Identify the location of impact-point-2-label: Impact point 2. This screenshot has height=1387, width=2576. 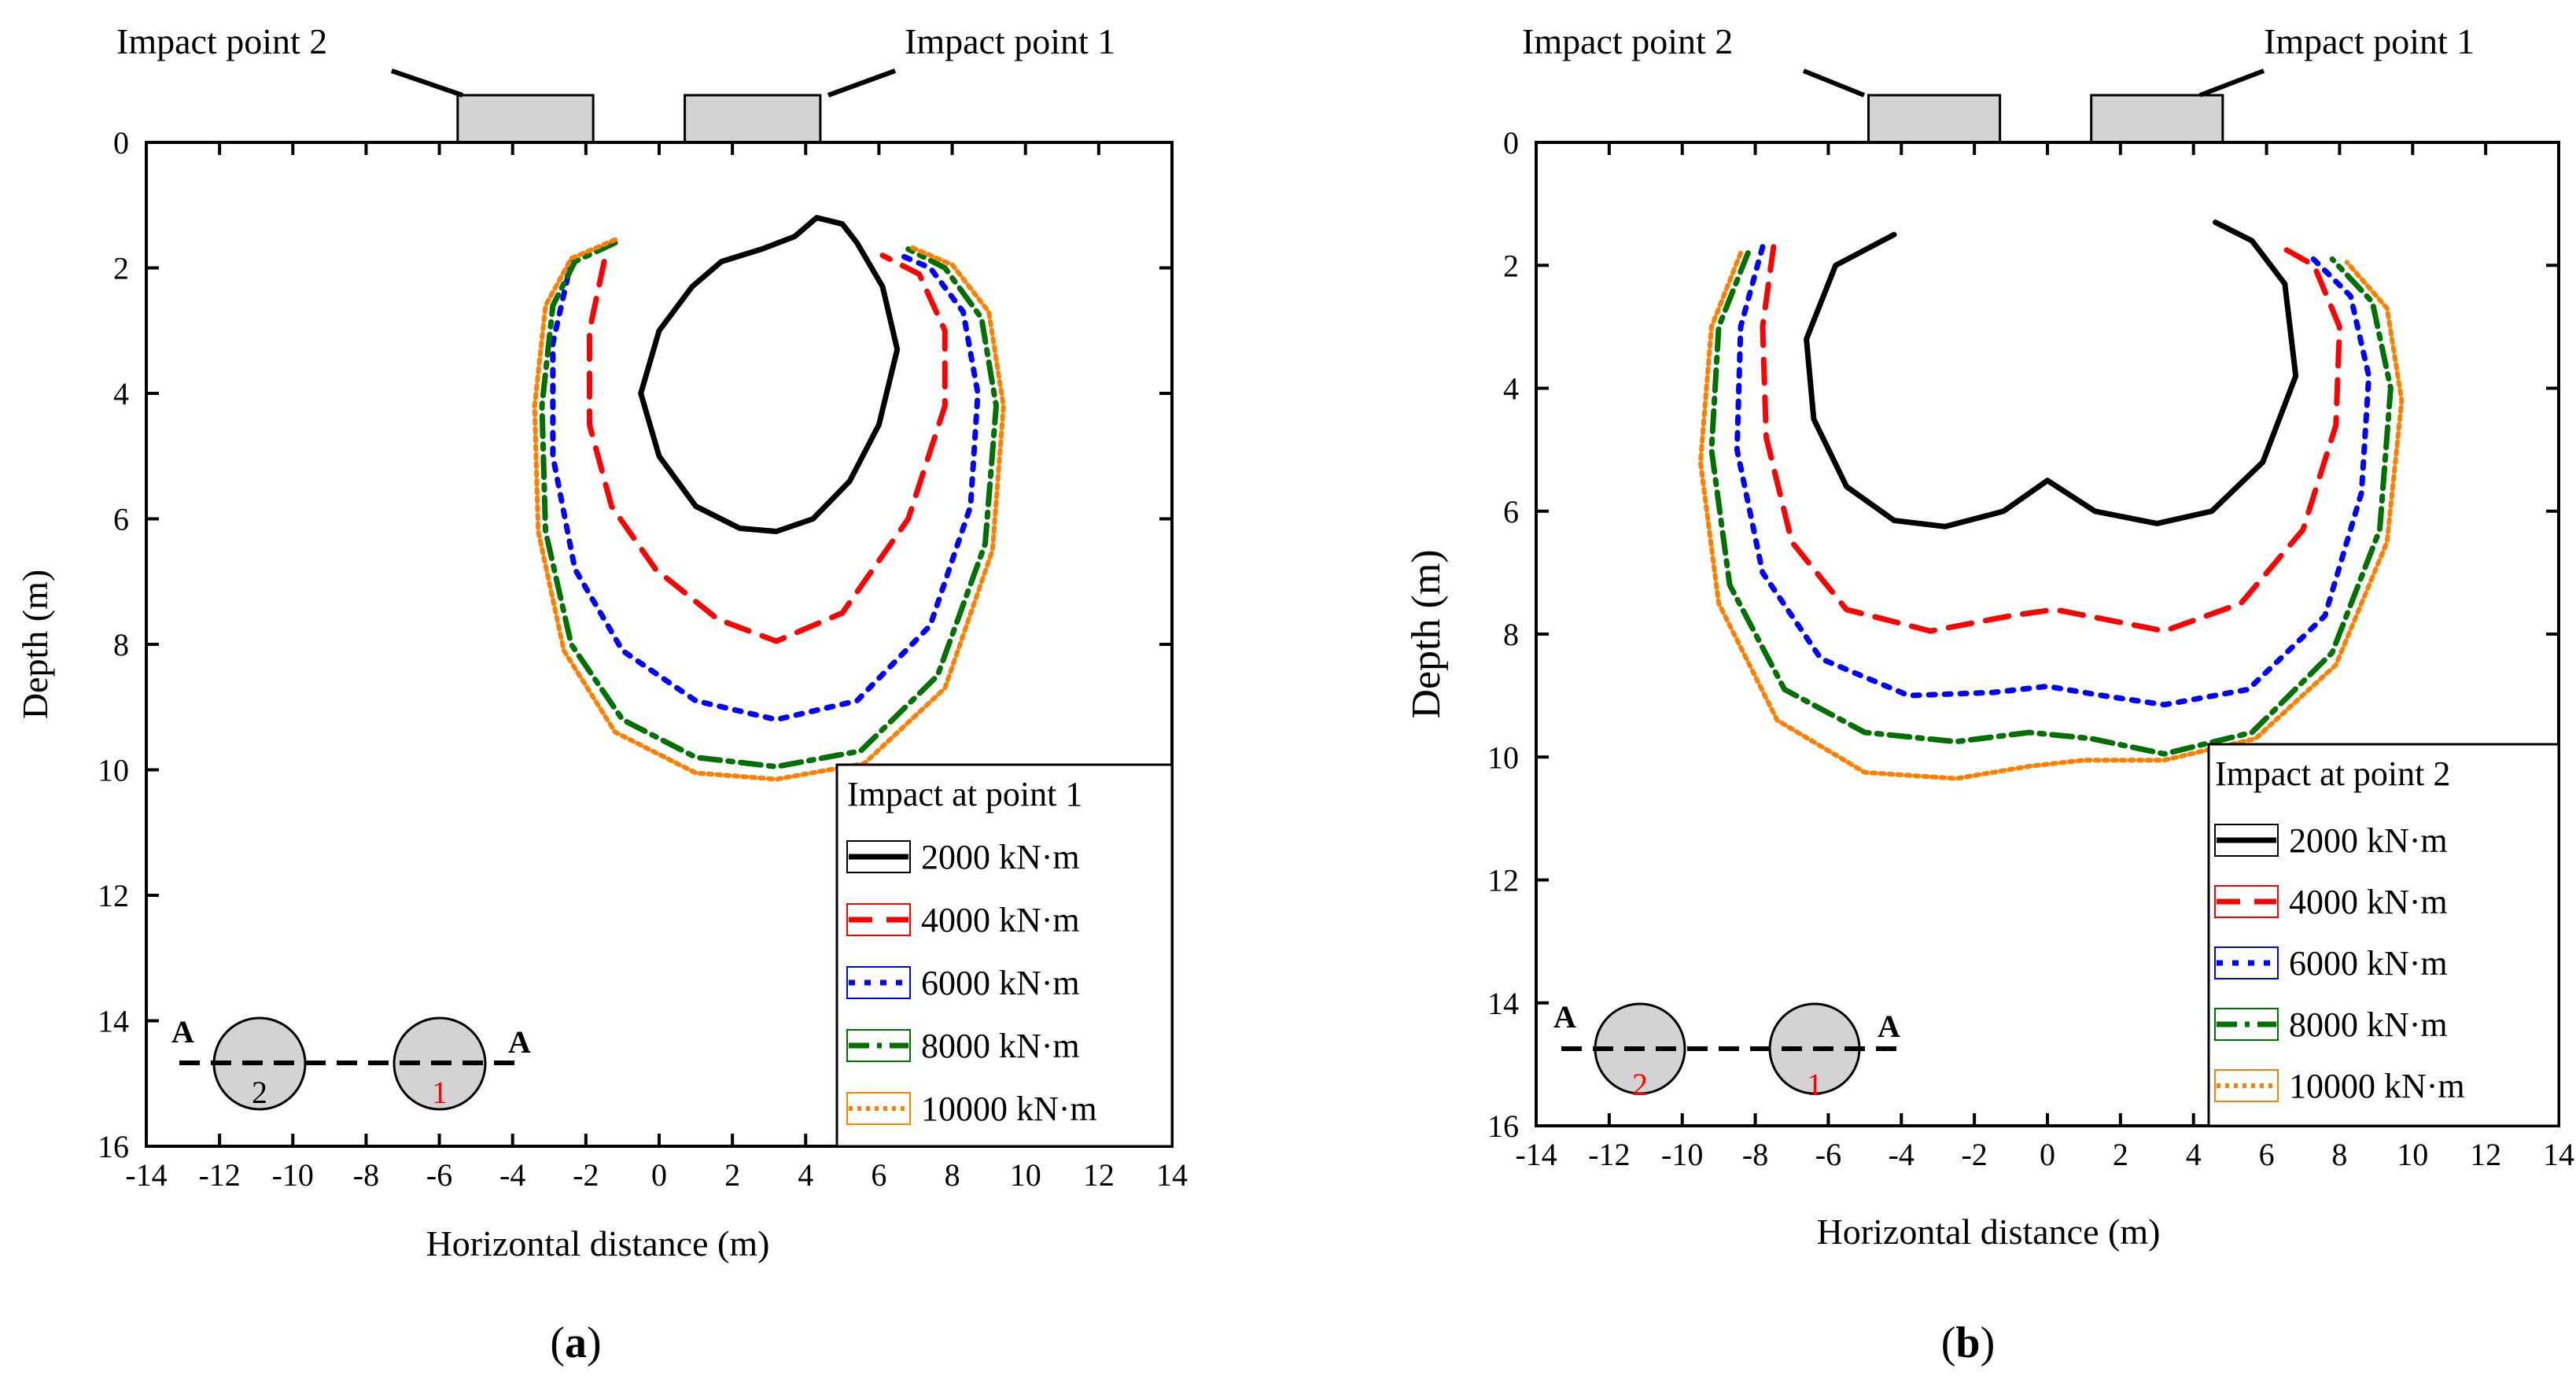
(1627, 41).